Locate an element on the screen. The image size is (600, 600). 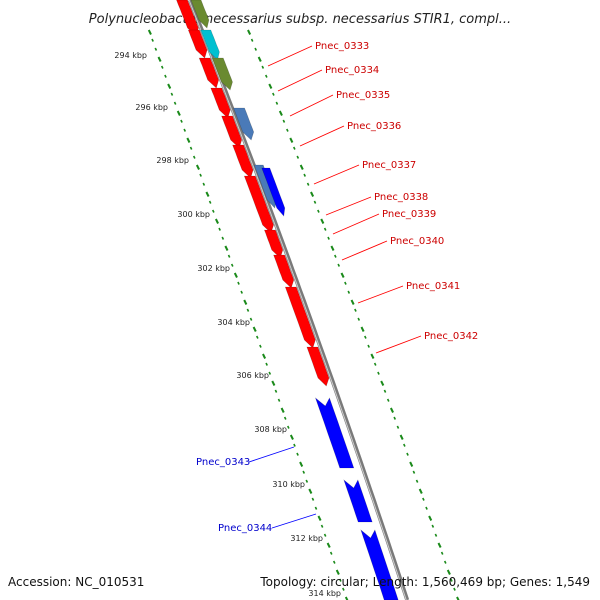
gene-label-pnec-0337: Pnec_0337 is located at coordinates (389, 165).